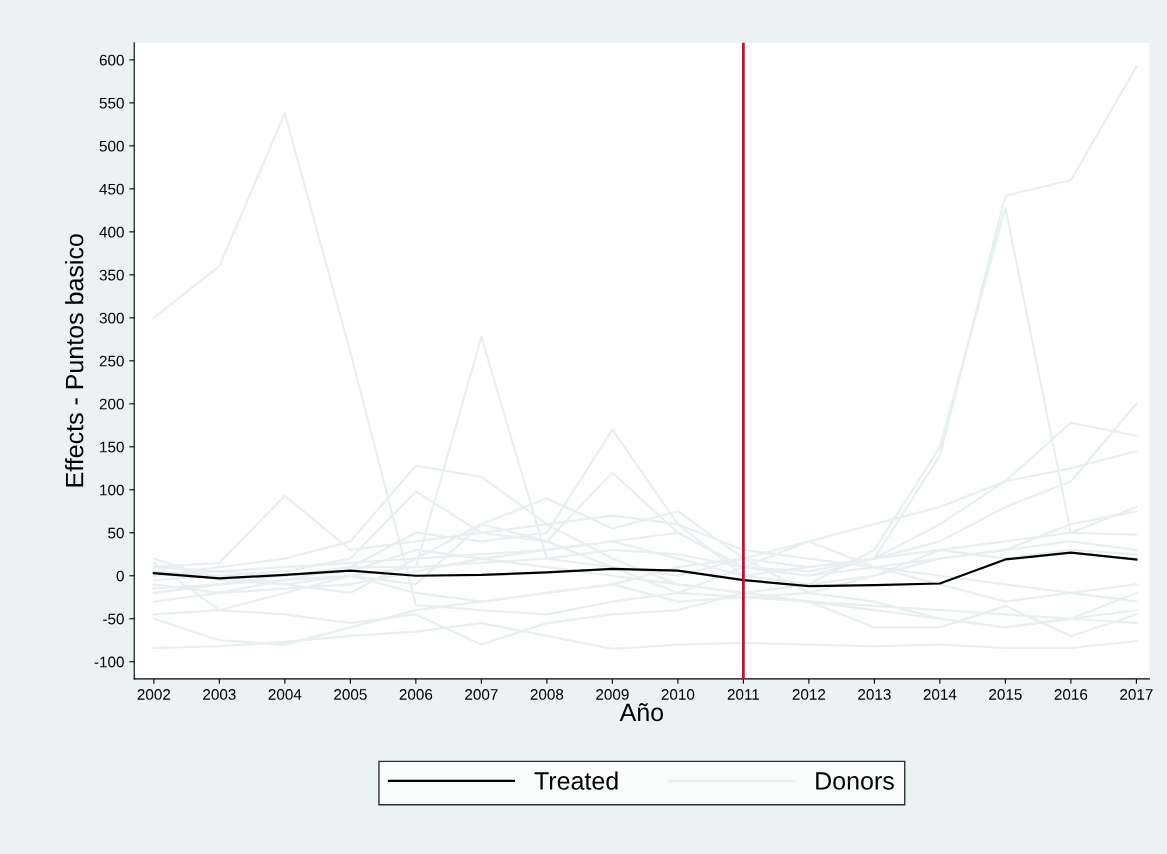 Image resolution: width=1167 pixels, height=854 pixels. Describe the element at coordinates (350, 694) in the screenshot. I see `x-tick-label: 2005` at that location.